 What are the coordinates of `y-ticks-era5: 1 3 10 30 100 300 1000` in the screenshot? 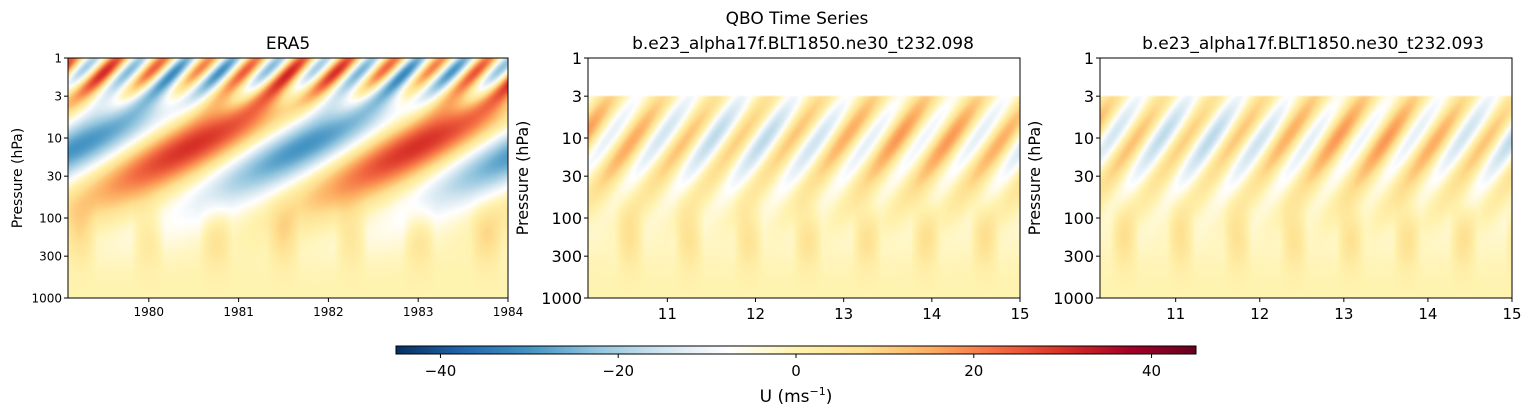 It's located at (49, 178).